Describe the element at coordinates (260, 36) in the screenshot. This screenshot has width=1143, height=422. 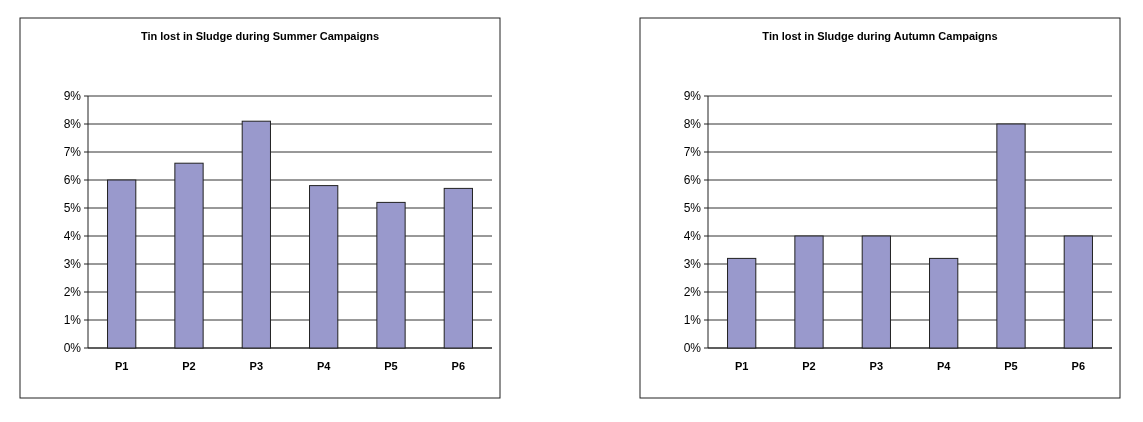
I see `chart-title: Tin lost in Sludge during Summer Campaigns` at that location.